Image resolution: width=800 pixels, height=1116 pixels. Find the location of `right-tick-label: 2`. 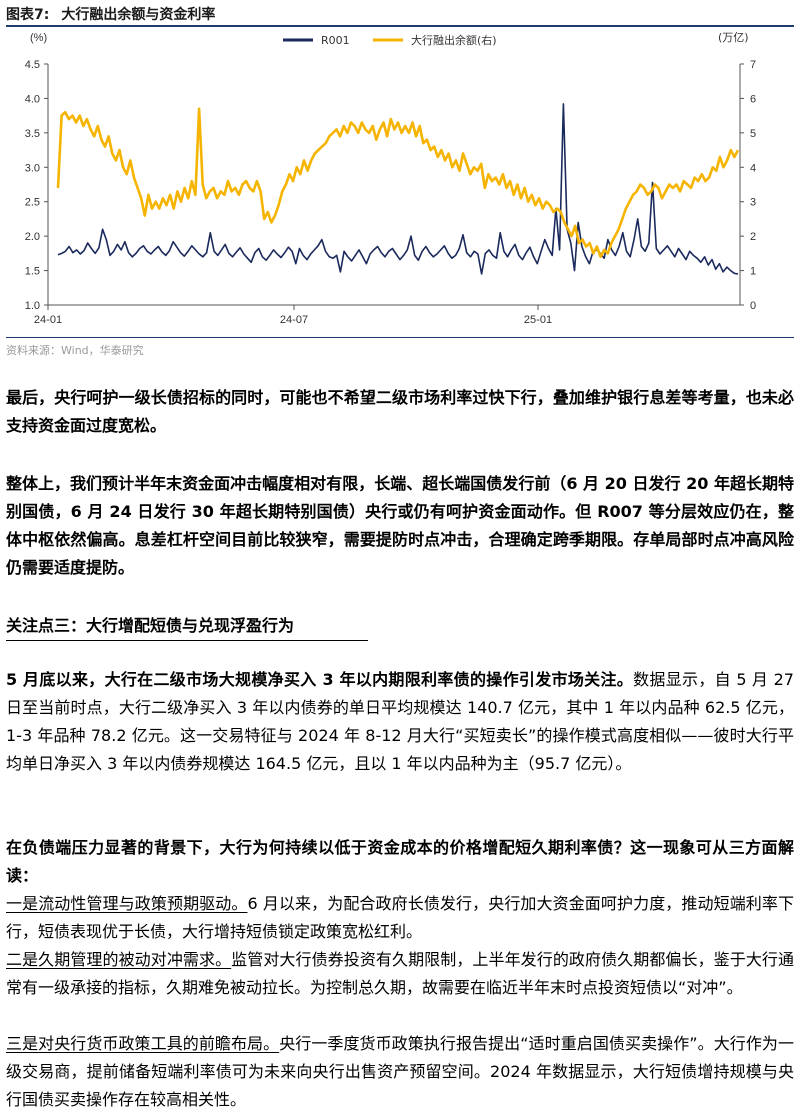

right-tick-label: 2 is located at coordinates (753, 237).